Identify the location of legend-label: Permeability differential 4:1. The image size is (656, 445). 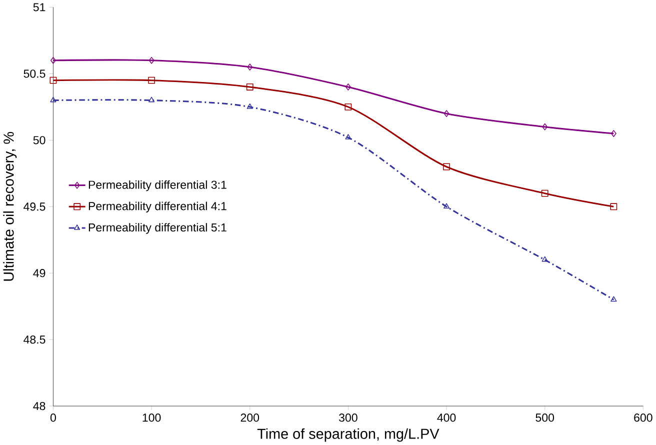
(157, 207).